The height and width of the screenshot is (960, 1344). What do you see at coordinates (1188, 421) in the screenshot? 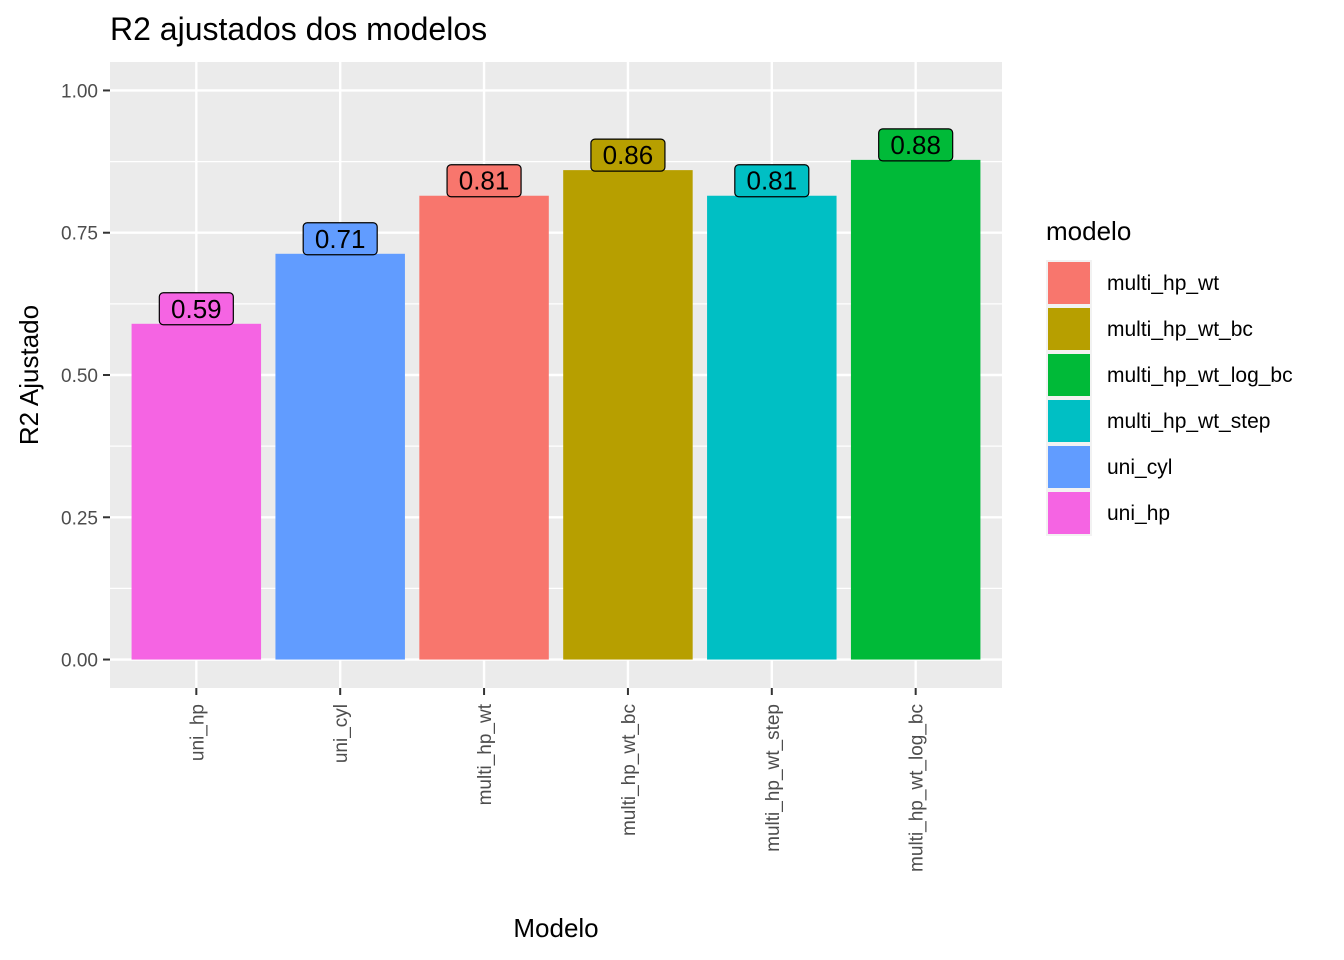
I see `legend-label: multi_hp_wt_step` at bounding box center [1188, 421].